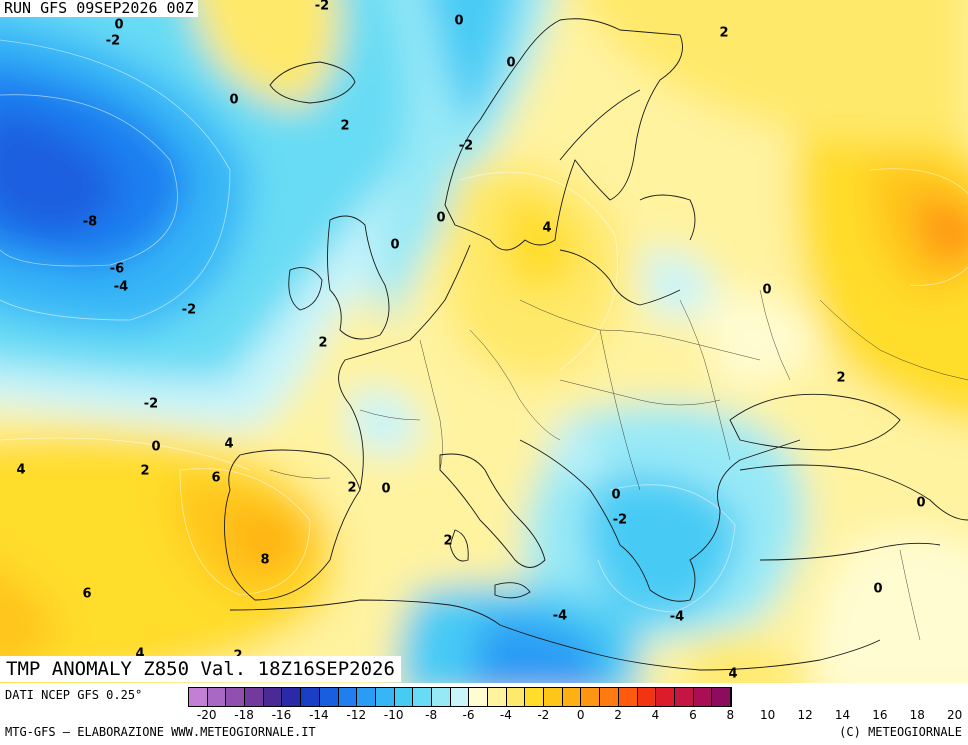 This screenshot has height=745, width=968. What do you see at coordinates (393, 715) in the screenshot?
I see `legend-tick-label: -10` at bounding box center [393, 715].